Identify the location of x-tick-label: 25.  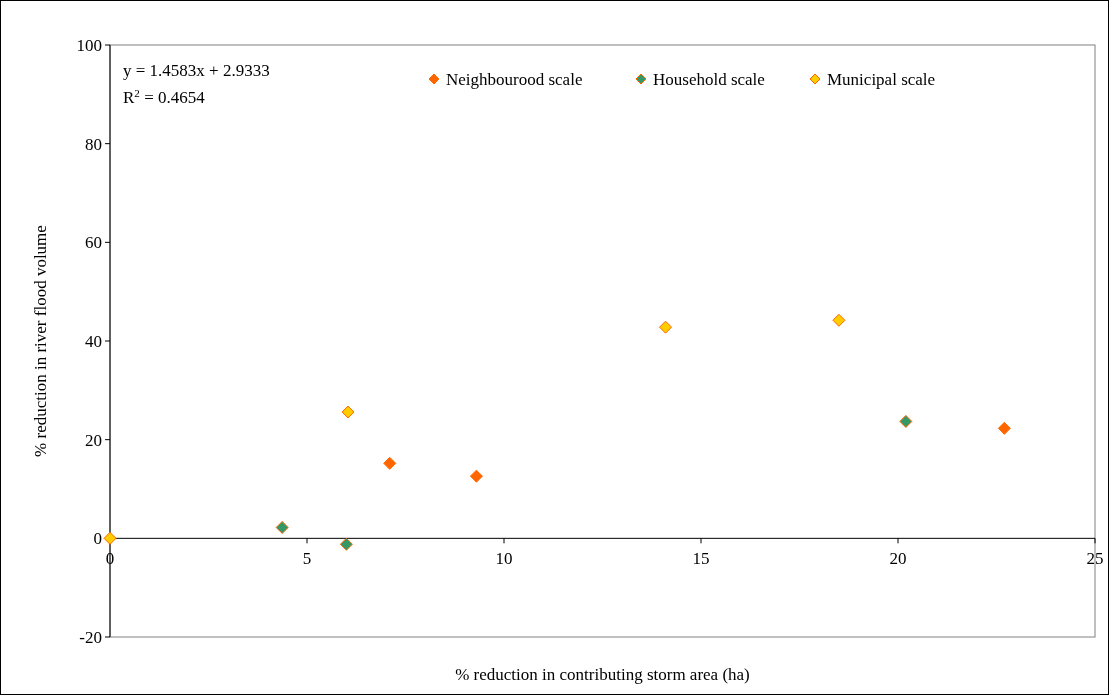
(1095, 559).